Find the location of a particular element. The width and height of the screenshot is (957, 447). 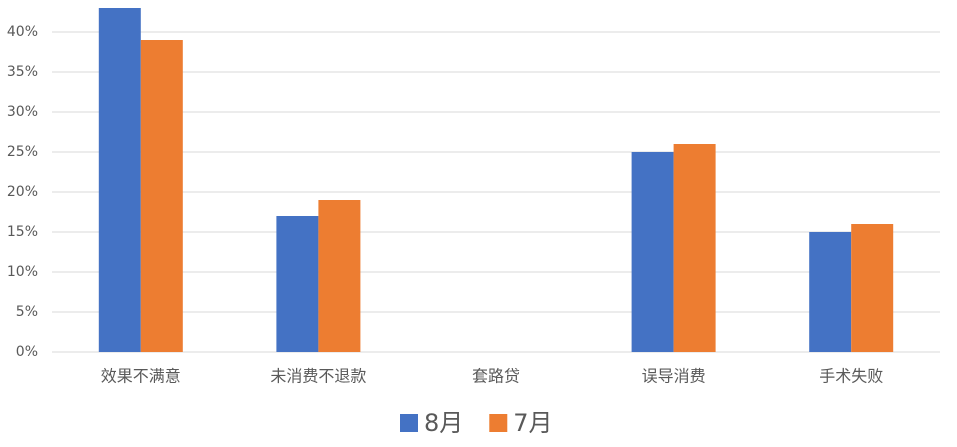

x-tick-label: 未消费不退款 is located at coordinates (318, 376).